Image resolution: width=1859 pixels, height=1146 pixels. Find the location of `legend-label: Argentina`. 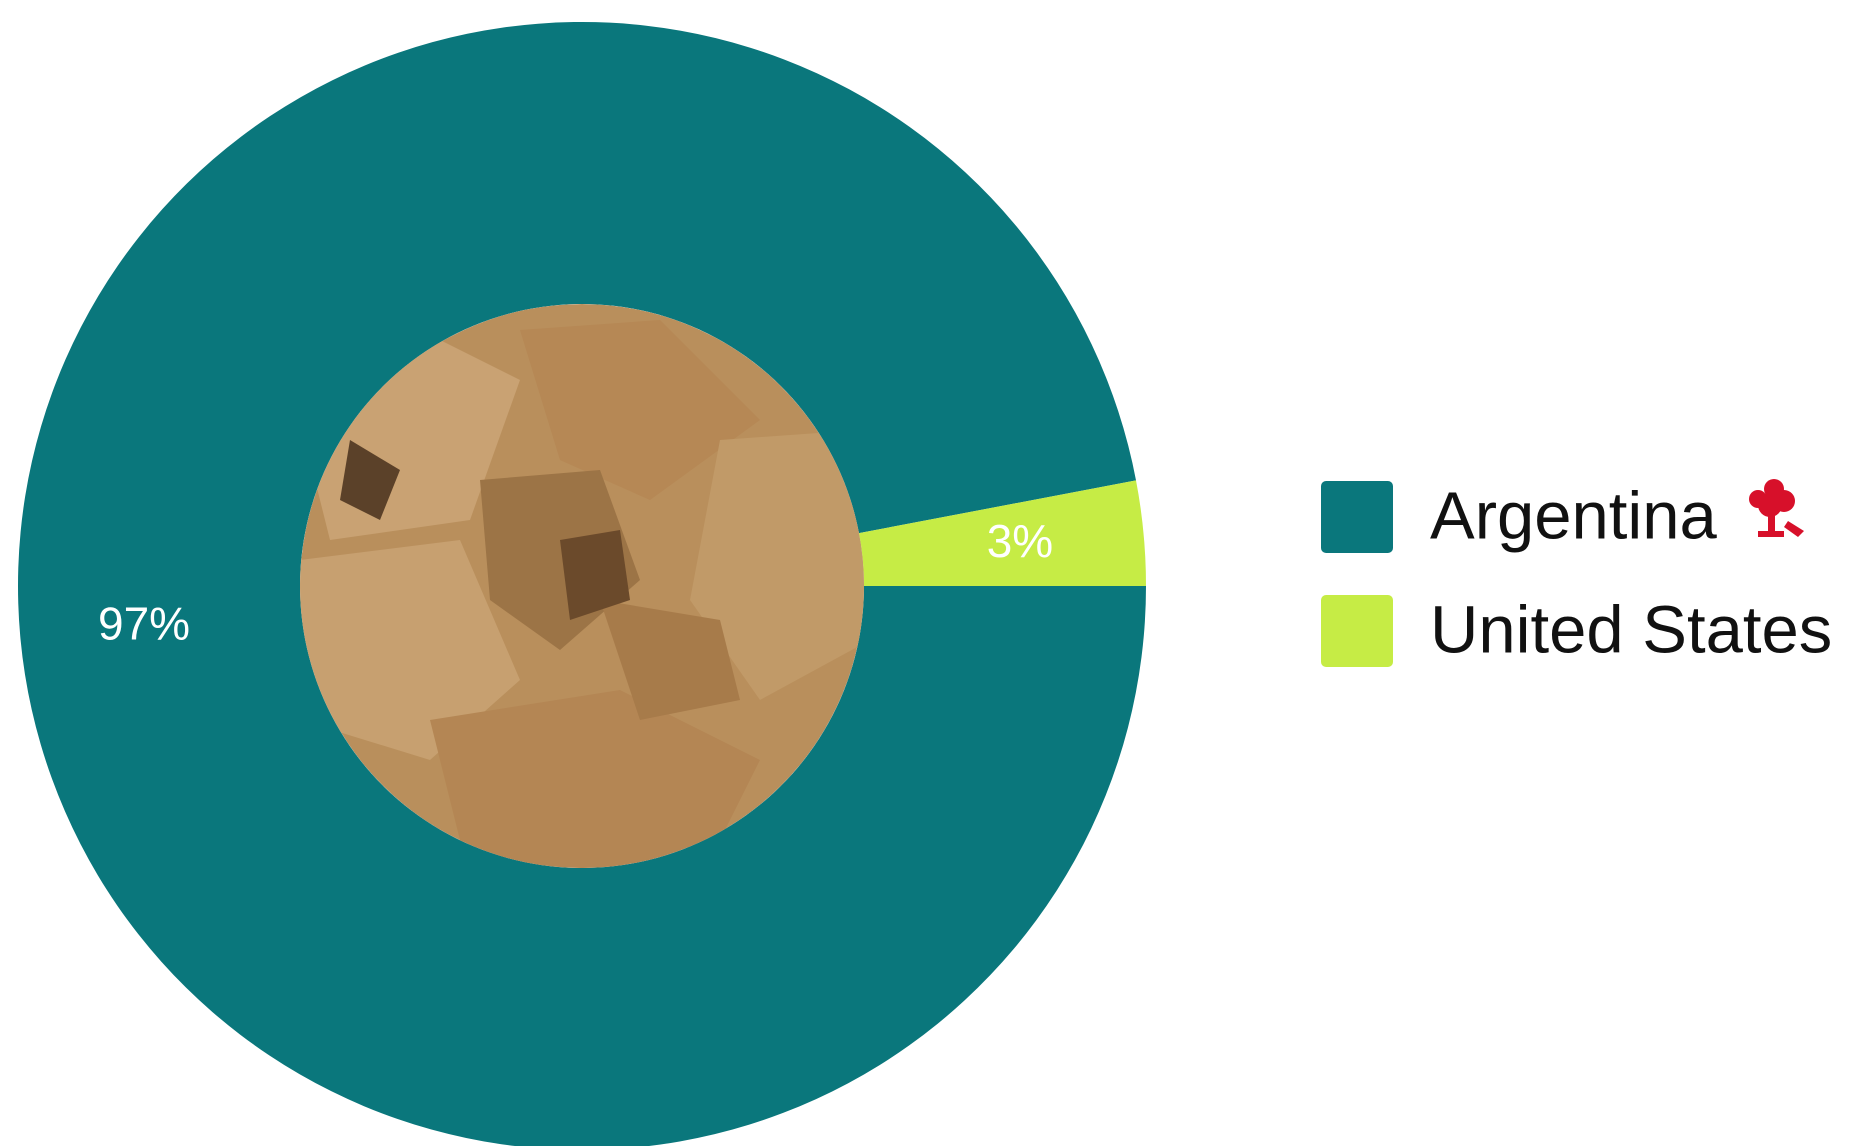

legend-label: Argentina is located at coordinates (1574, 516).